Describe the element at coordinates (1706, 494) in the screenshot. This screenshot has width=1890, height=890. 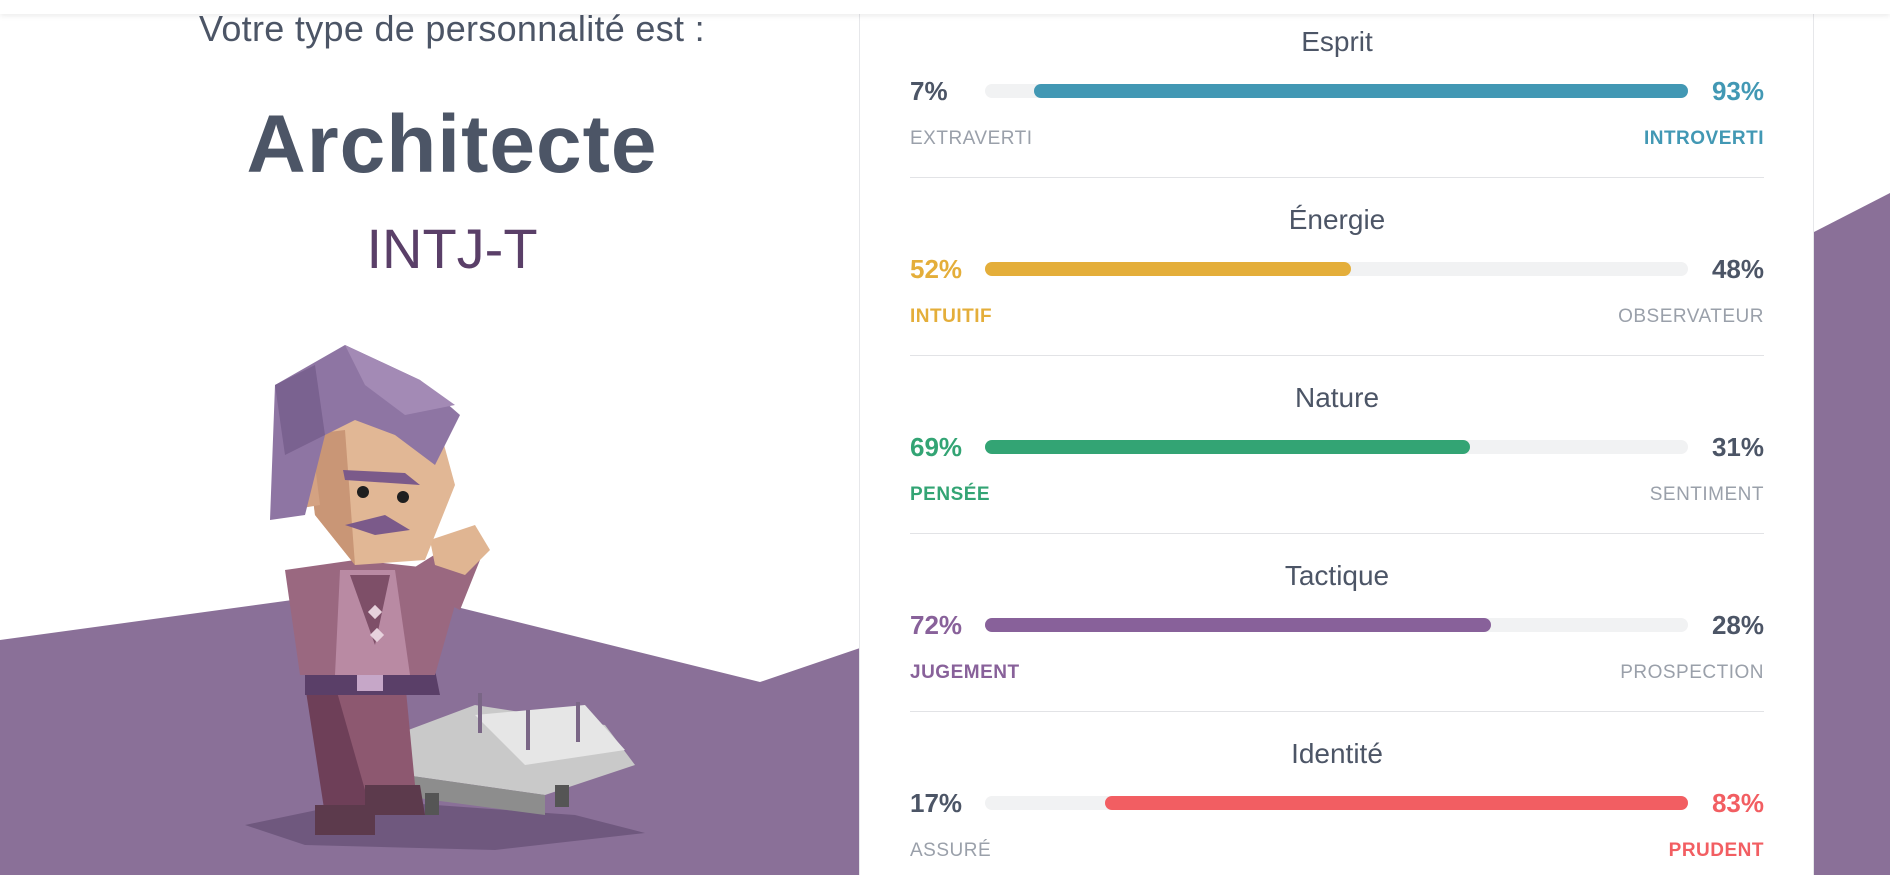
I see `trait-right-label: Sentiment` at that location.